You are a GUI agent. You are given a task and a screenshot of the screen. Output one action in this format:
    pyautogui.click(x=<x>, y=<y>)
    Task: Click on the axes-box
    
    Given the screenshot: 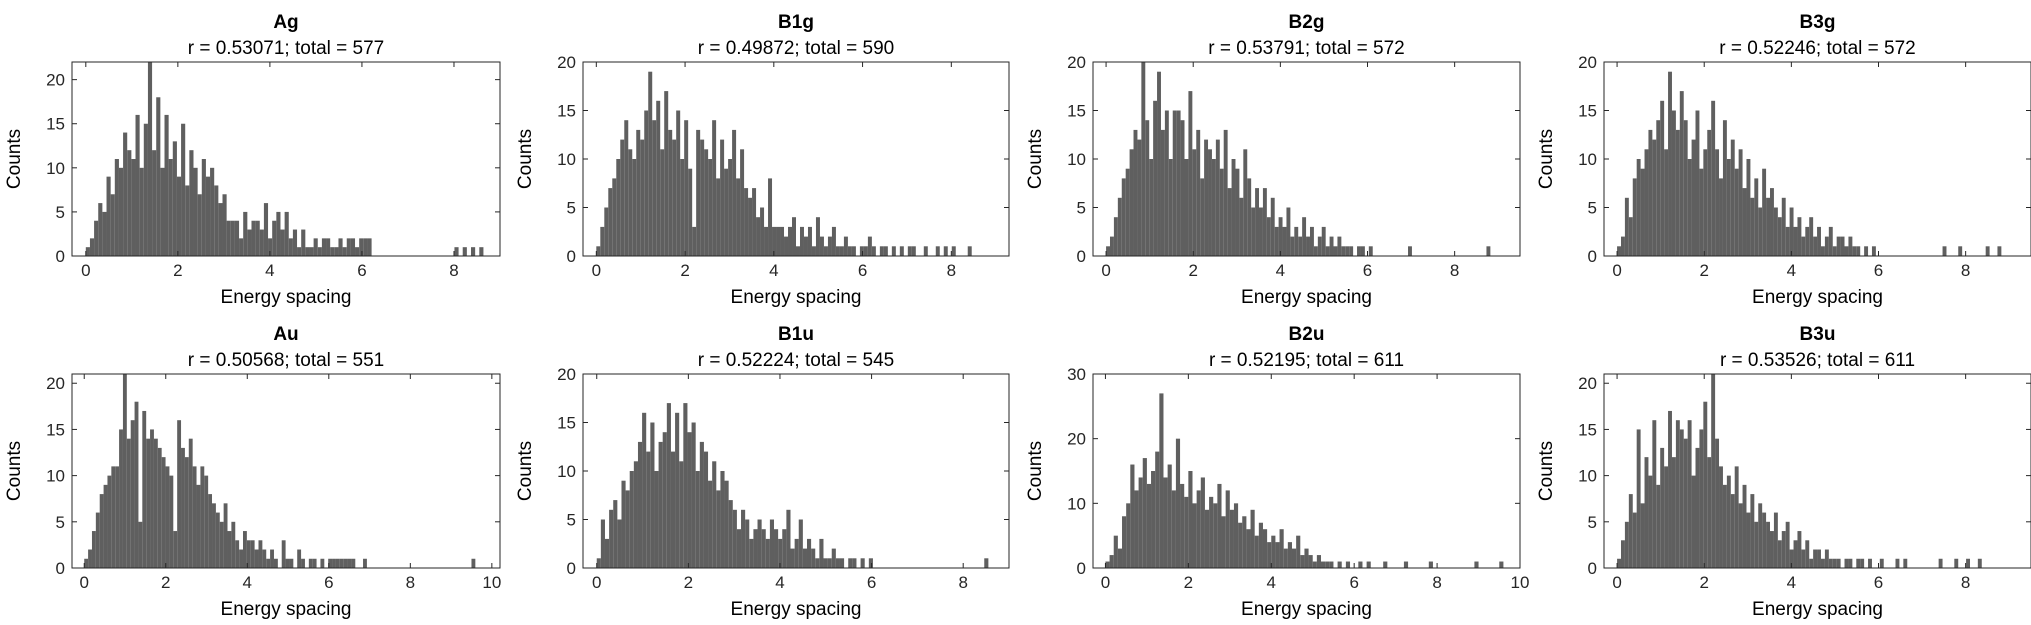 What is the action you would take?
    pyautogui.click(x=1306, y=471)
    